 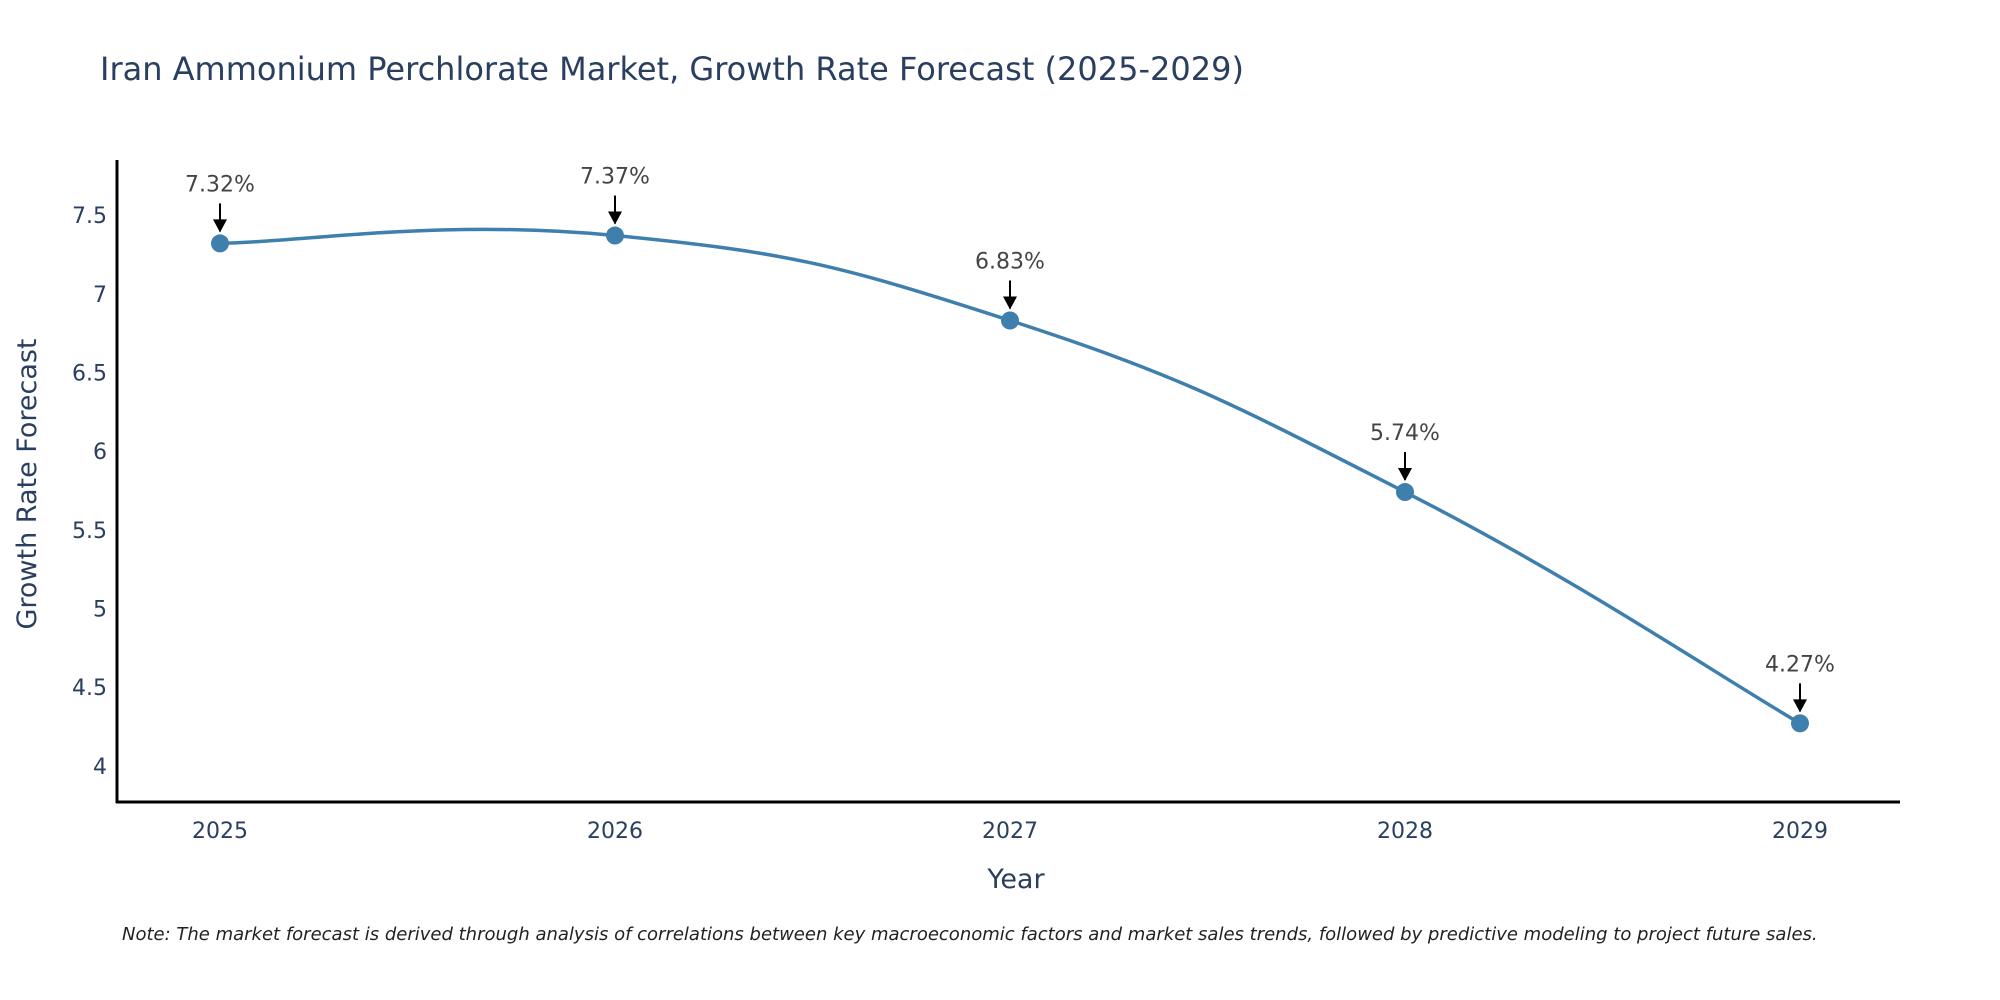 I want to click on x-tick-label: 2028, so click(x=1405, y=831).